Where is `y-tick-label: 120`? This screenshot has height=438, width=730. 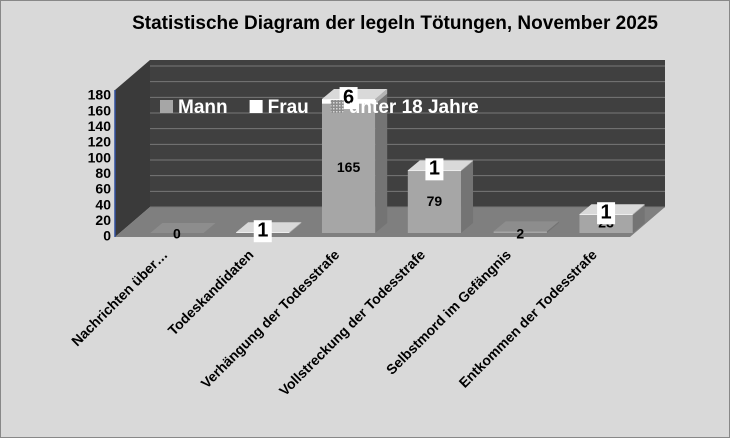
y-tick-label: 120 is located at coordinates (100, 142).